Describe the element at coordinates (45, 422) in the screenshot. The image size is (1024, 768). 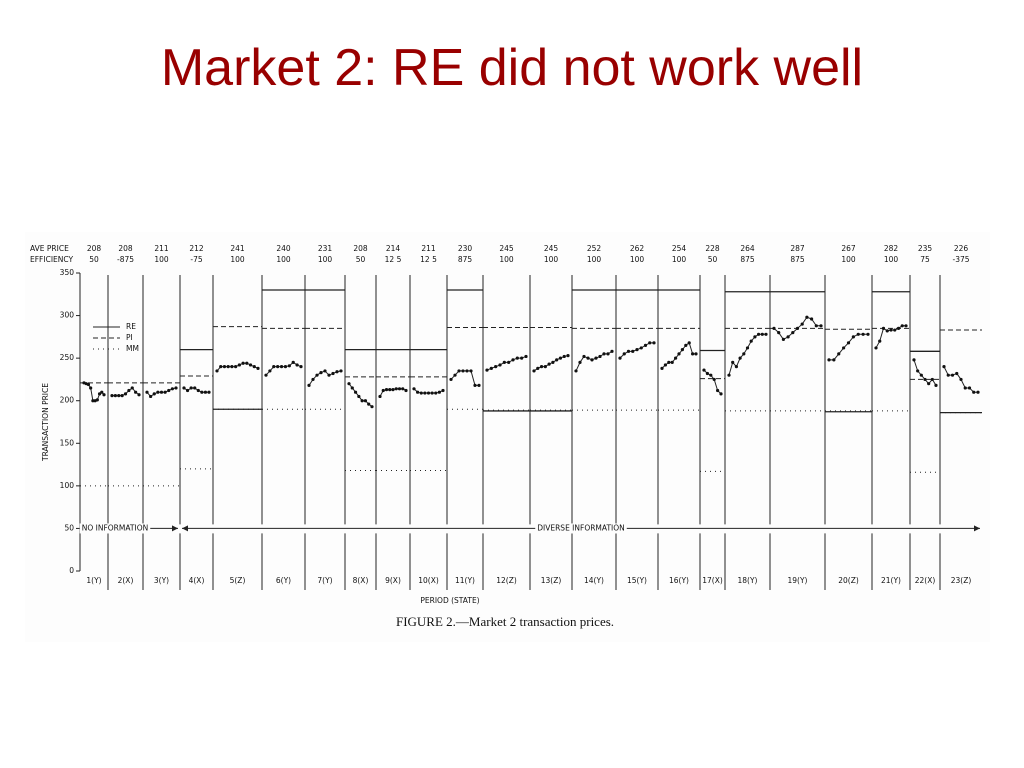
I see `y-axis-label: TRANSACTION PRICE` at that location.